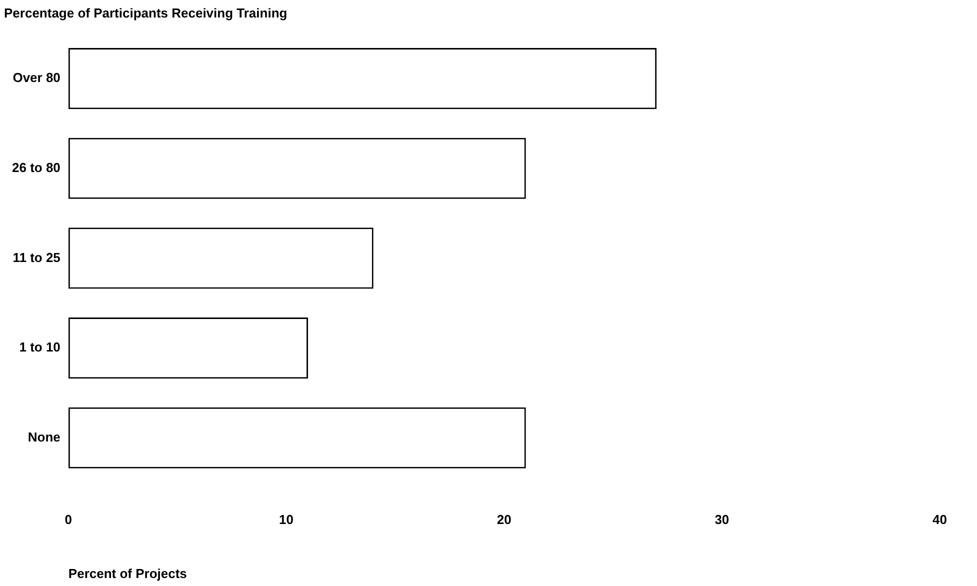  Describe the element at coordinates (504, 520) in the screenshot. I see `x-tick-label: 20` at that location.